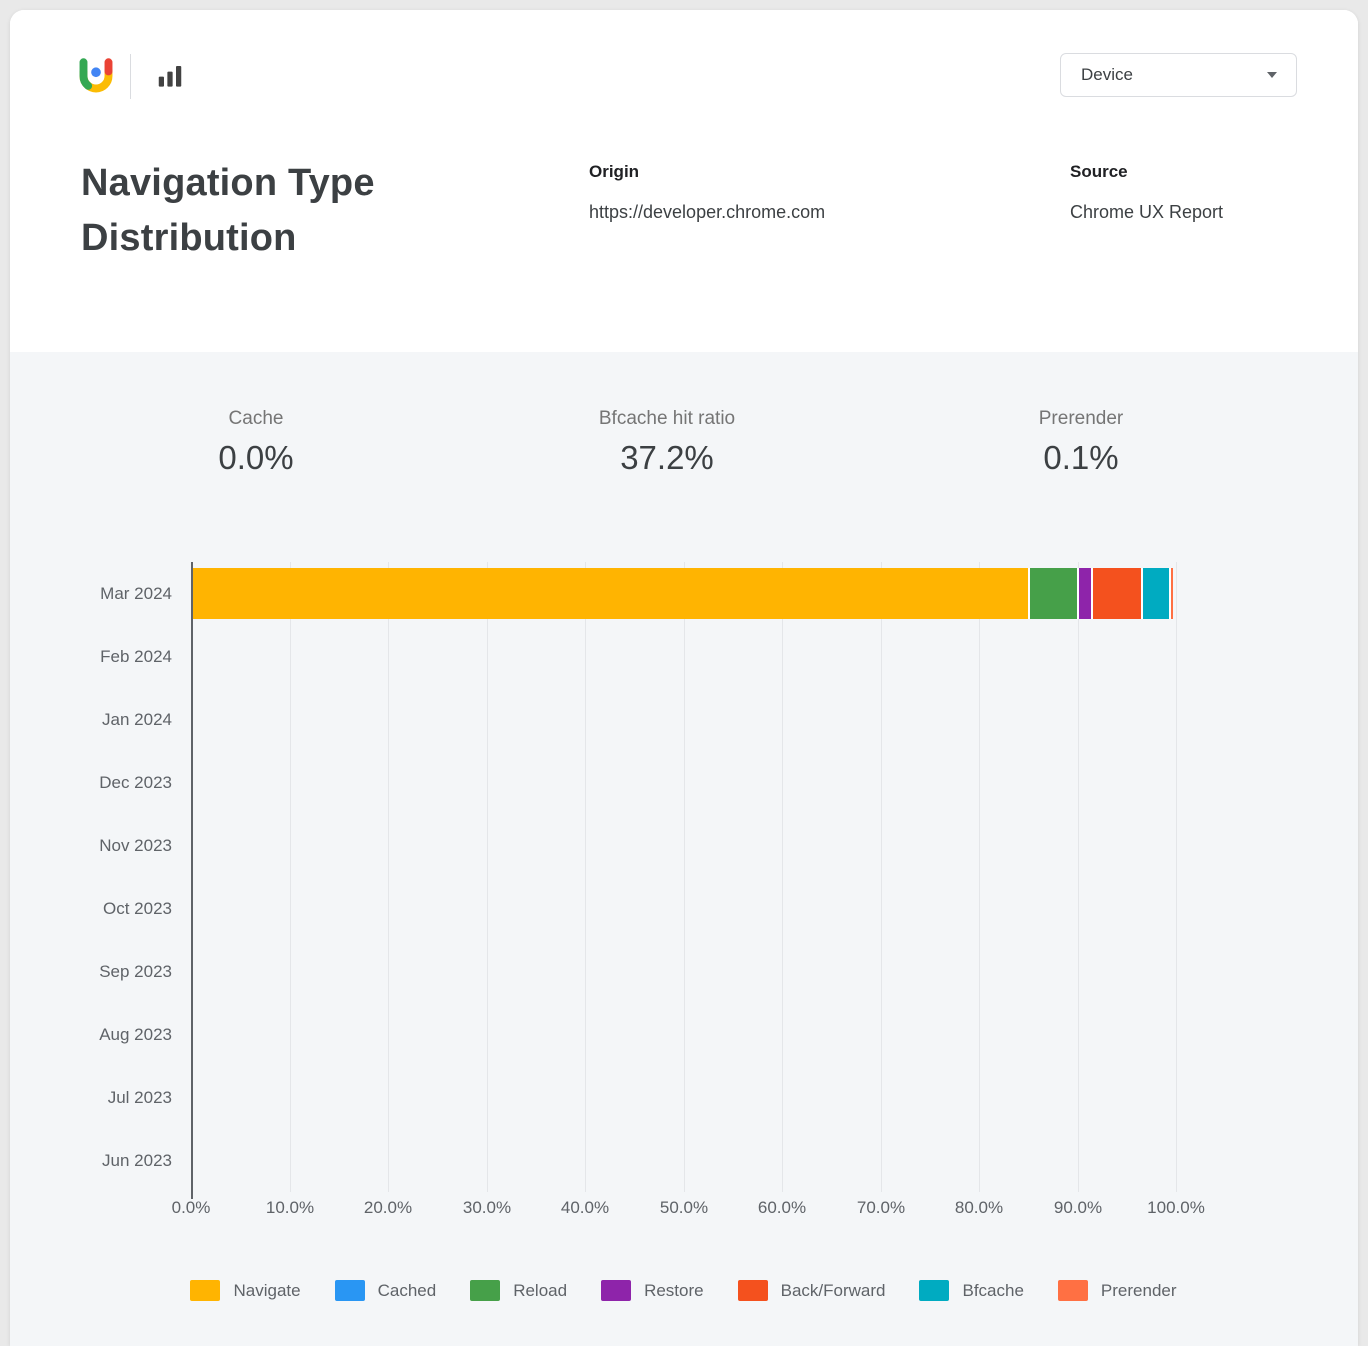 The image size is (1368, 1346). What do you see at coordinates (1078, 1207) in the screenshot?
I see `x-axis-tick-label: 90.0%` at bounding box center [1078, 1207].